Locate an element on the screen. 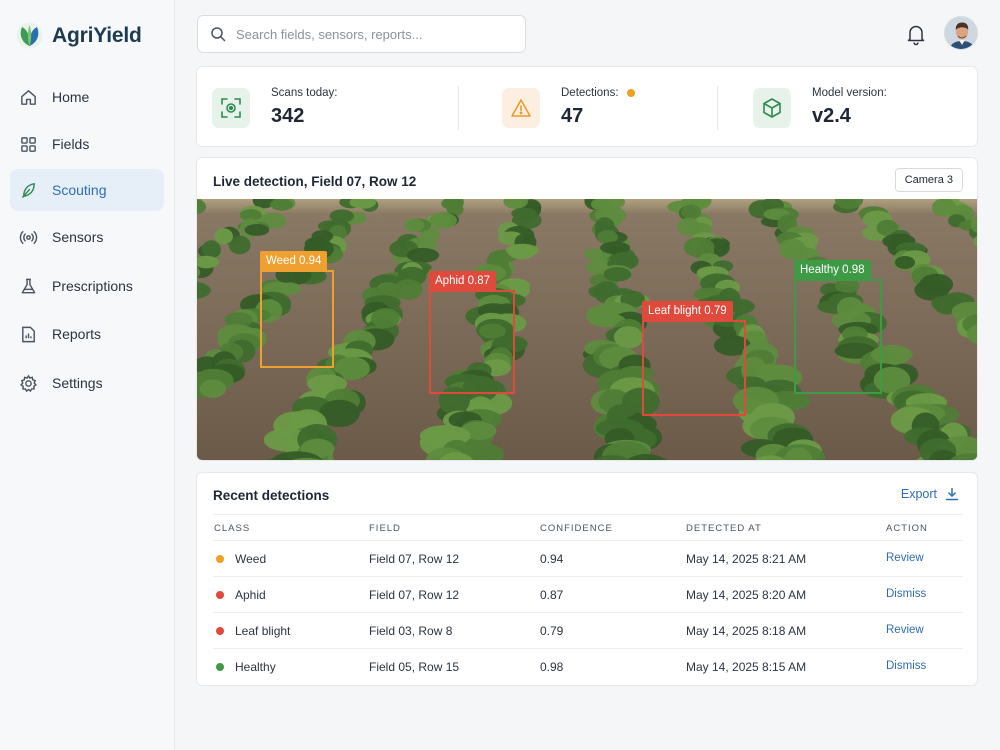 The height and width of the screenshot is (750, 1000). sidebar-item-label: Sensors is located at coordinates (78, 237).